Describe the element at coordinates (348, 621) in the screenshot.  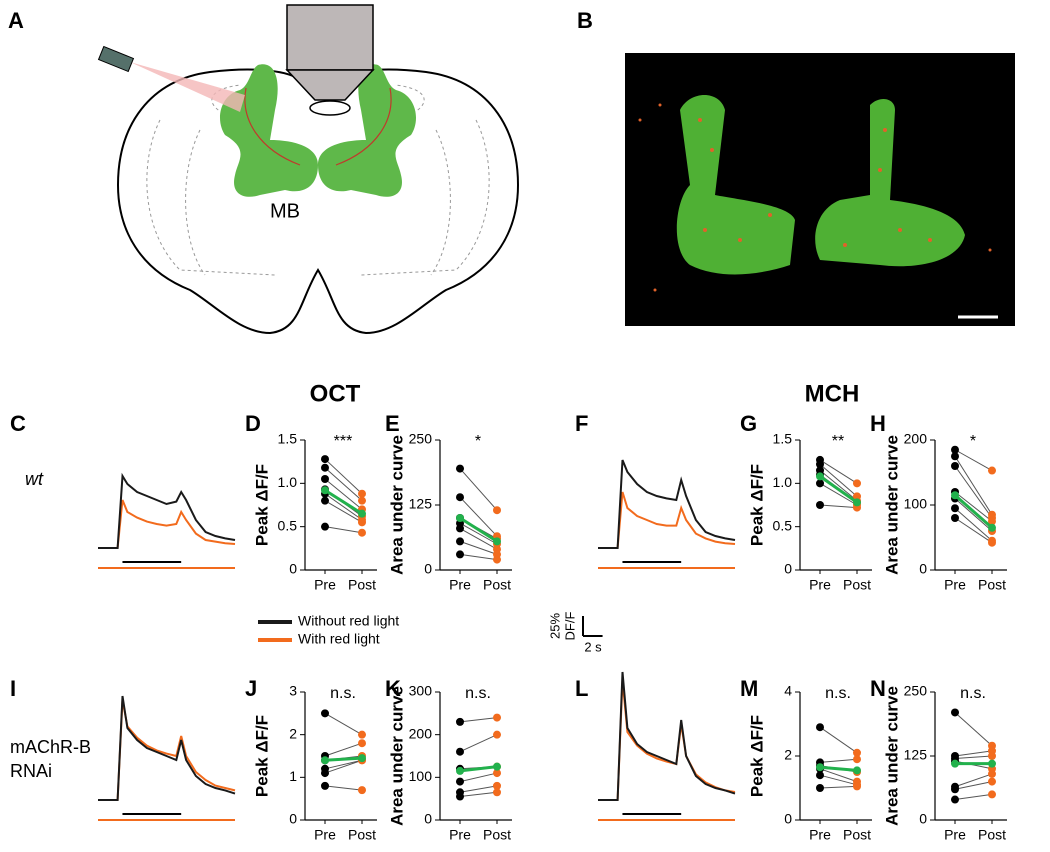
I see `legend-label: Without red light` at that location.